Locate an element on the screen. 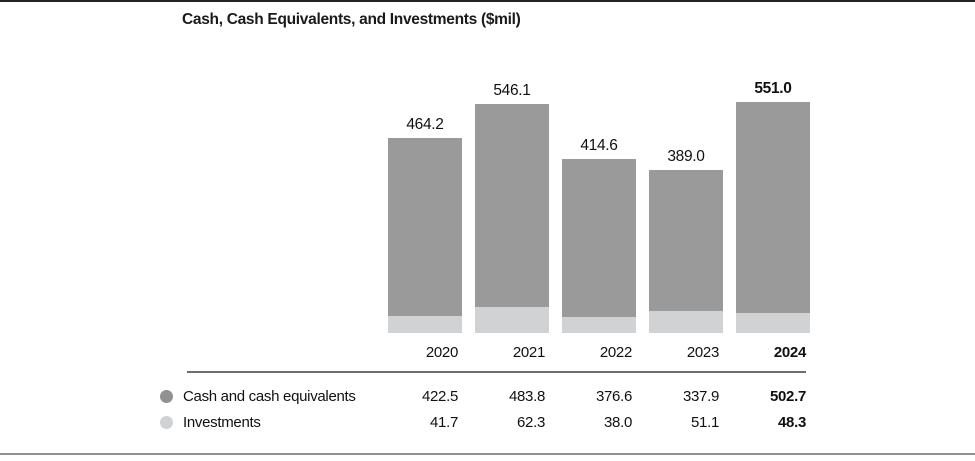 The height and width of the screenshot is (461, 975). table-cell-r1-c1: 62.3 is located at coordinates (531, 422).